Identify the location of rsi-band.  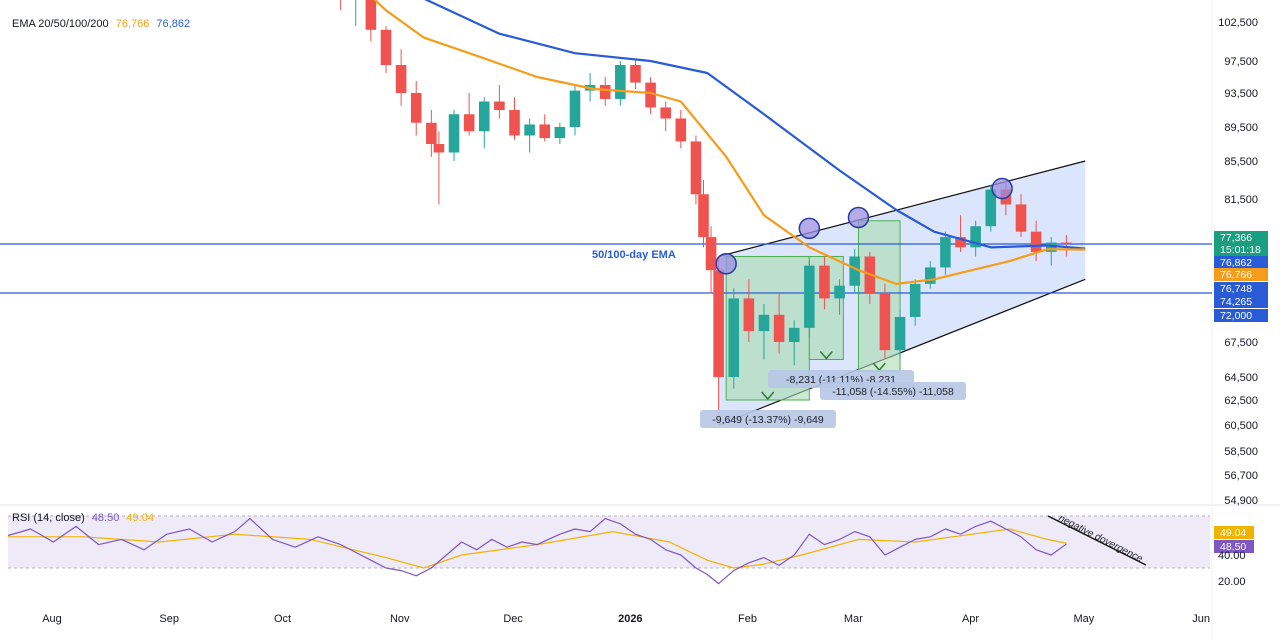
(609, 542).